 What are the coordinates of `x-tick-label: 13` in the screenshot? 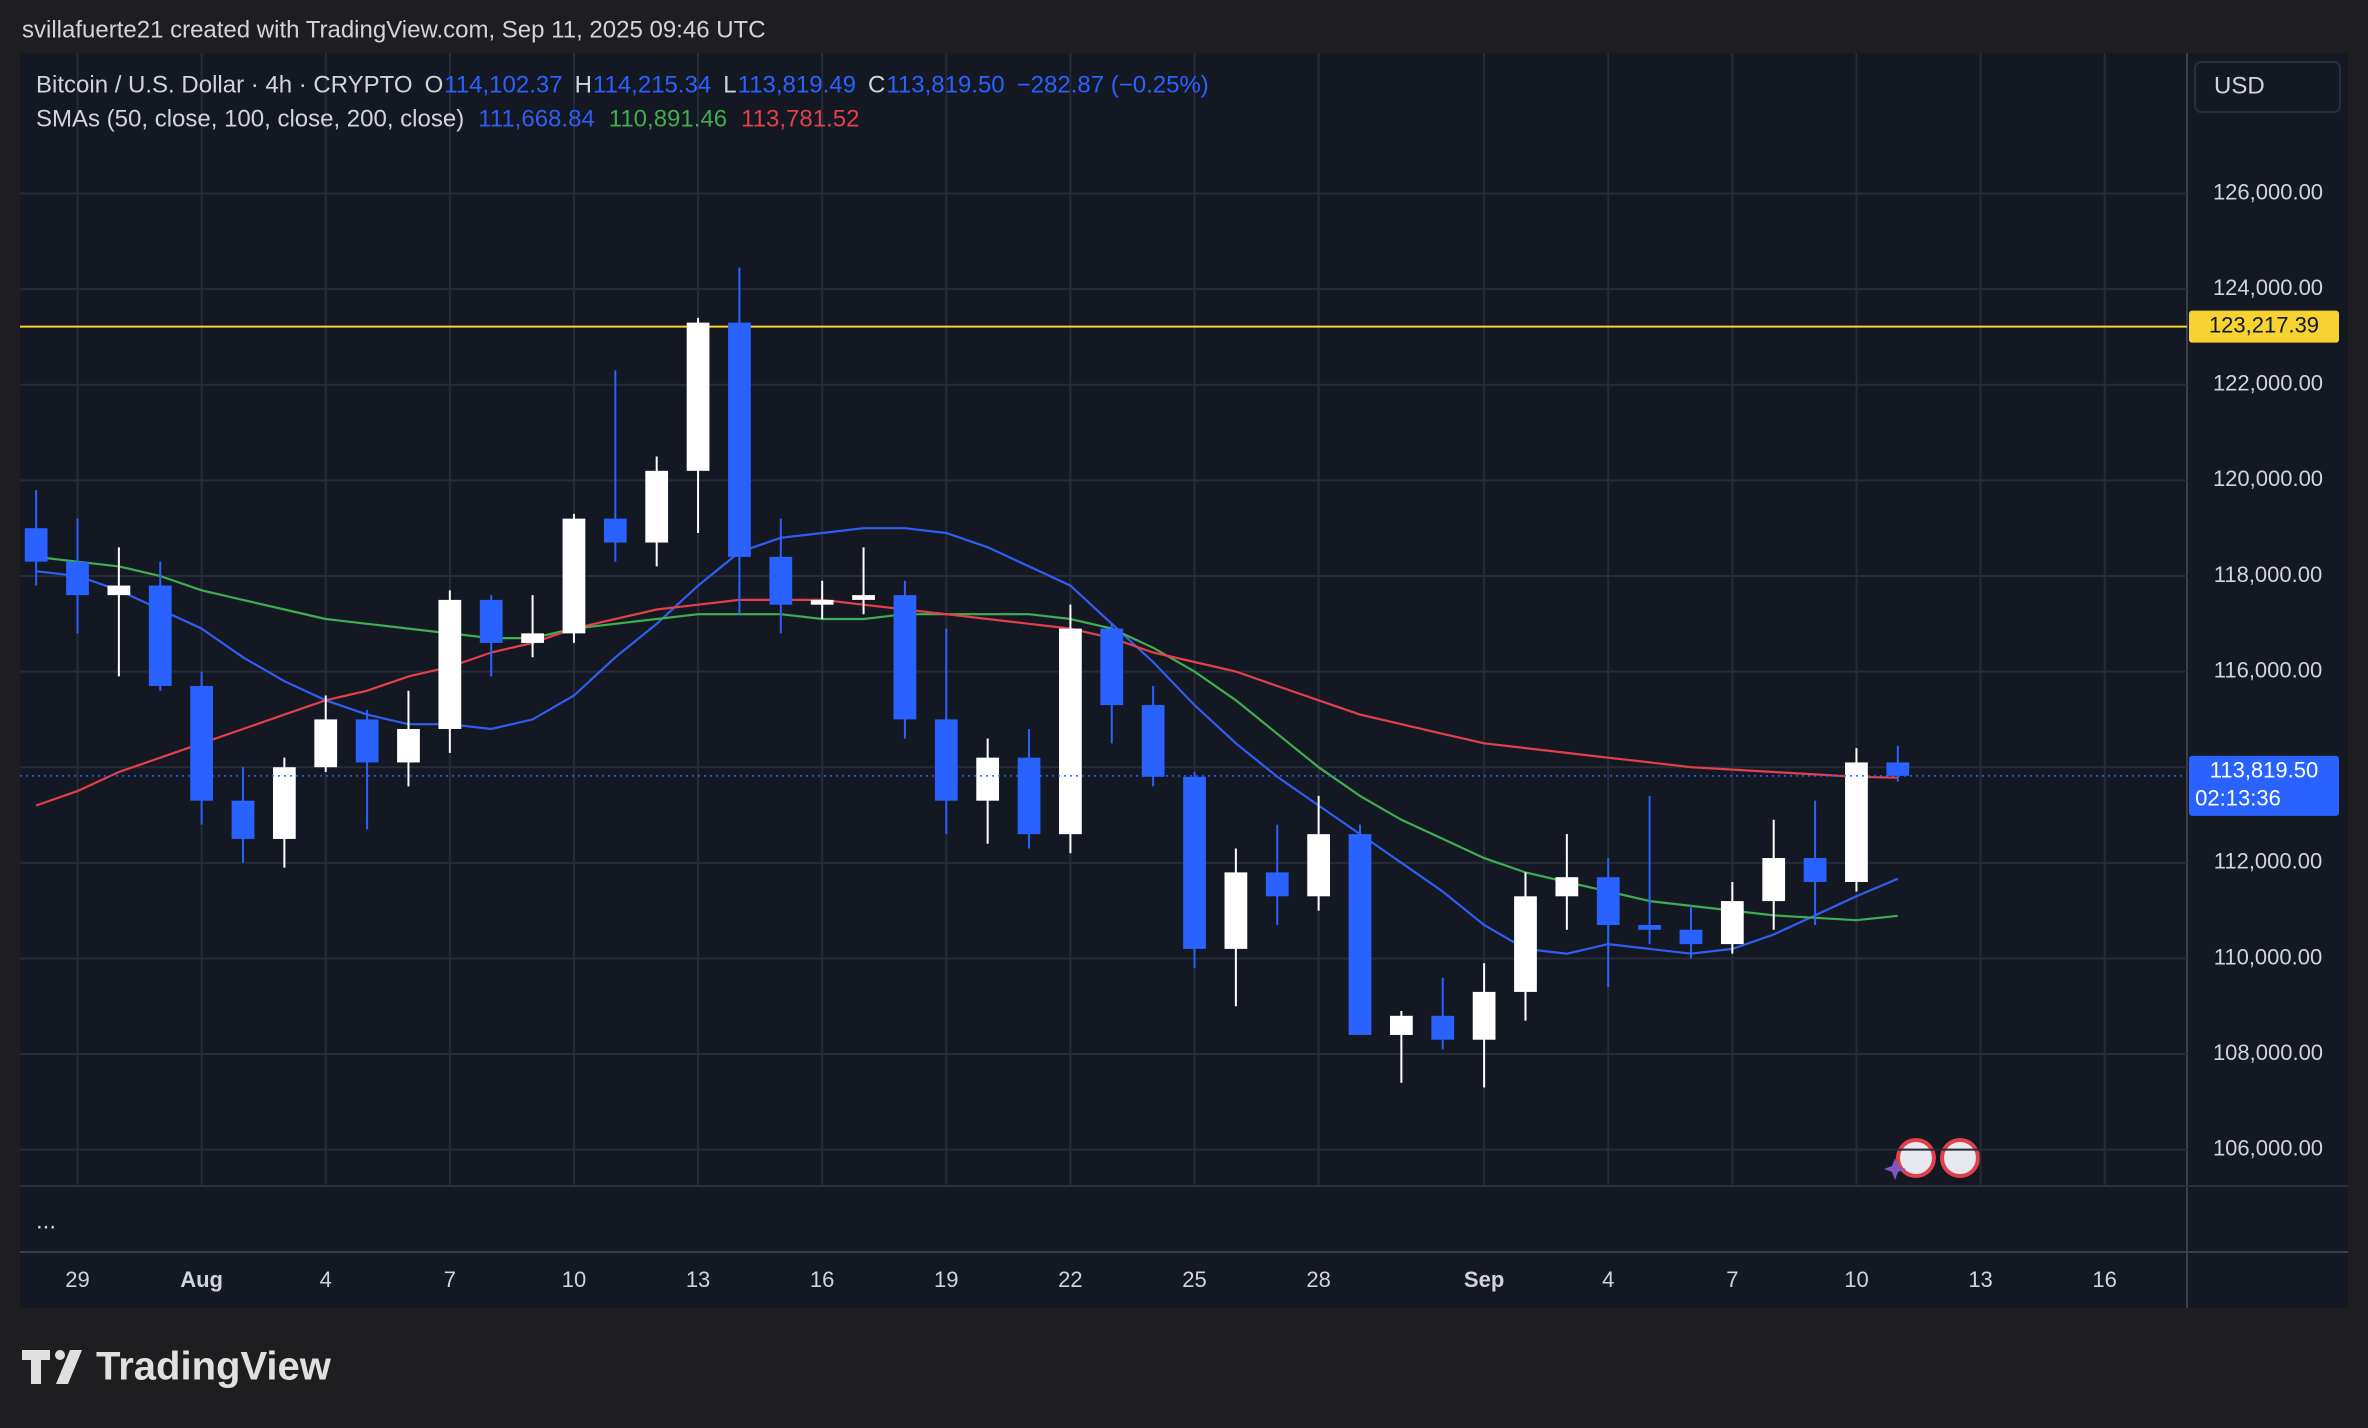 It's located at (698, 1279).